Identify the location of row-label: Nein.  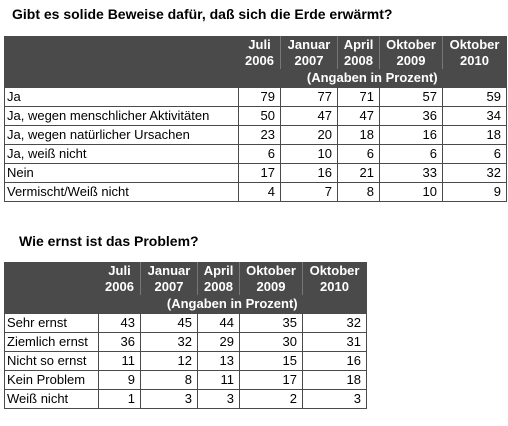
(121, 173).